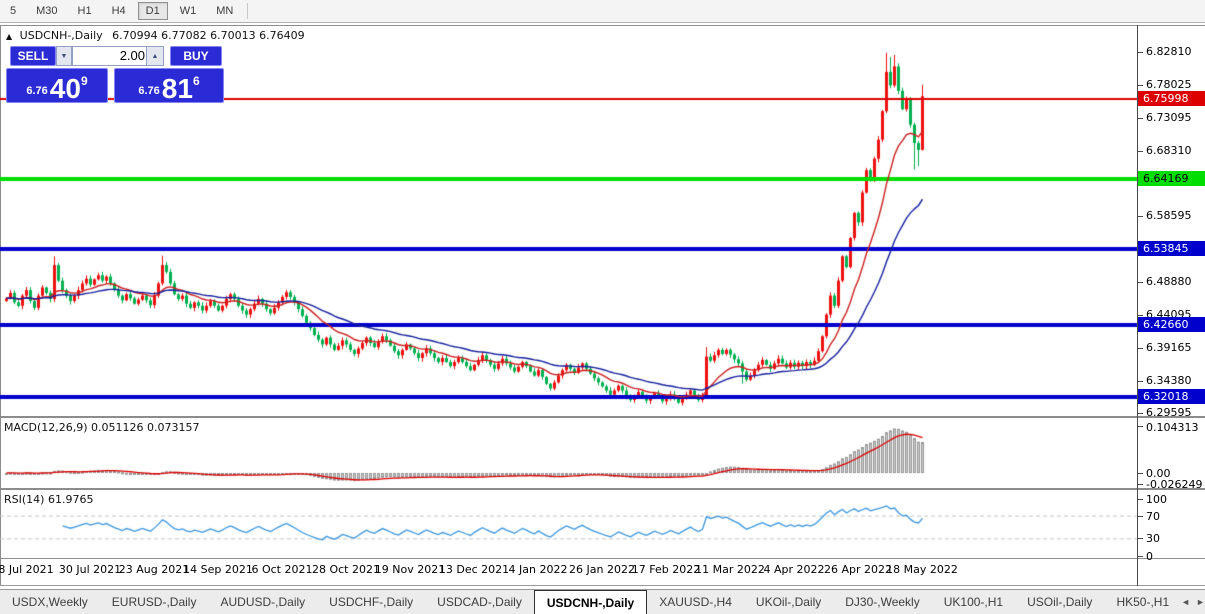 The image size is (1205, 614). What do you see at coordinates (1153, 516) in the screenshot?
I see `rsi-axis-value: 70` at bounding box center [1153, 516].